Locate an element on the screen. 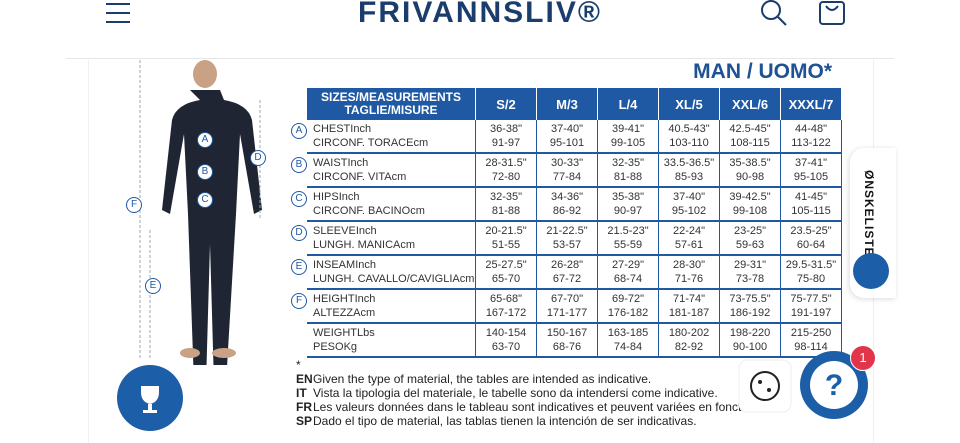 The height and width of the screenshot is (443, 960). size-value: 77-84 is located at coordinates (567, 179).